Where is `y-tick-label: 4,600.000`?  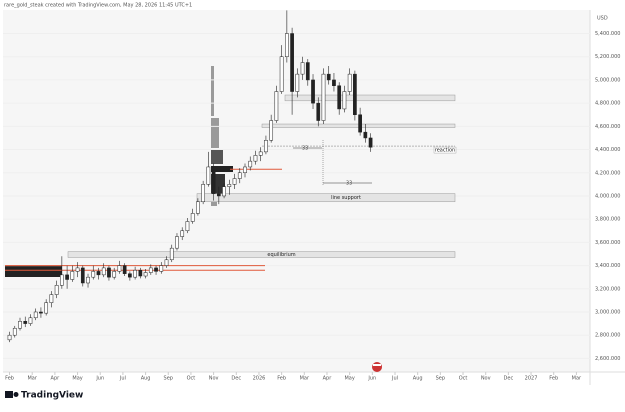 y-tick-label: 4,600.000 is located at coordinates (607, 127).